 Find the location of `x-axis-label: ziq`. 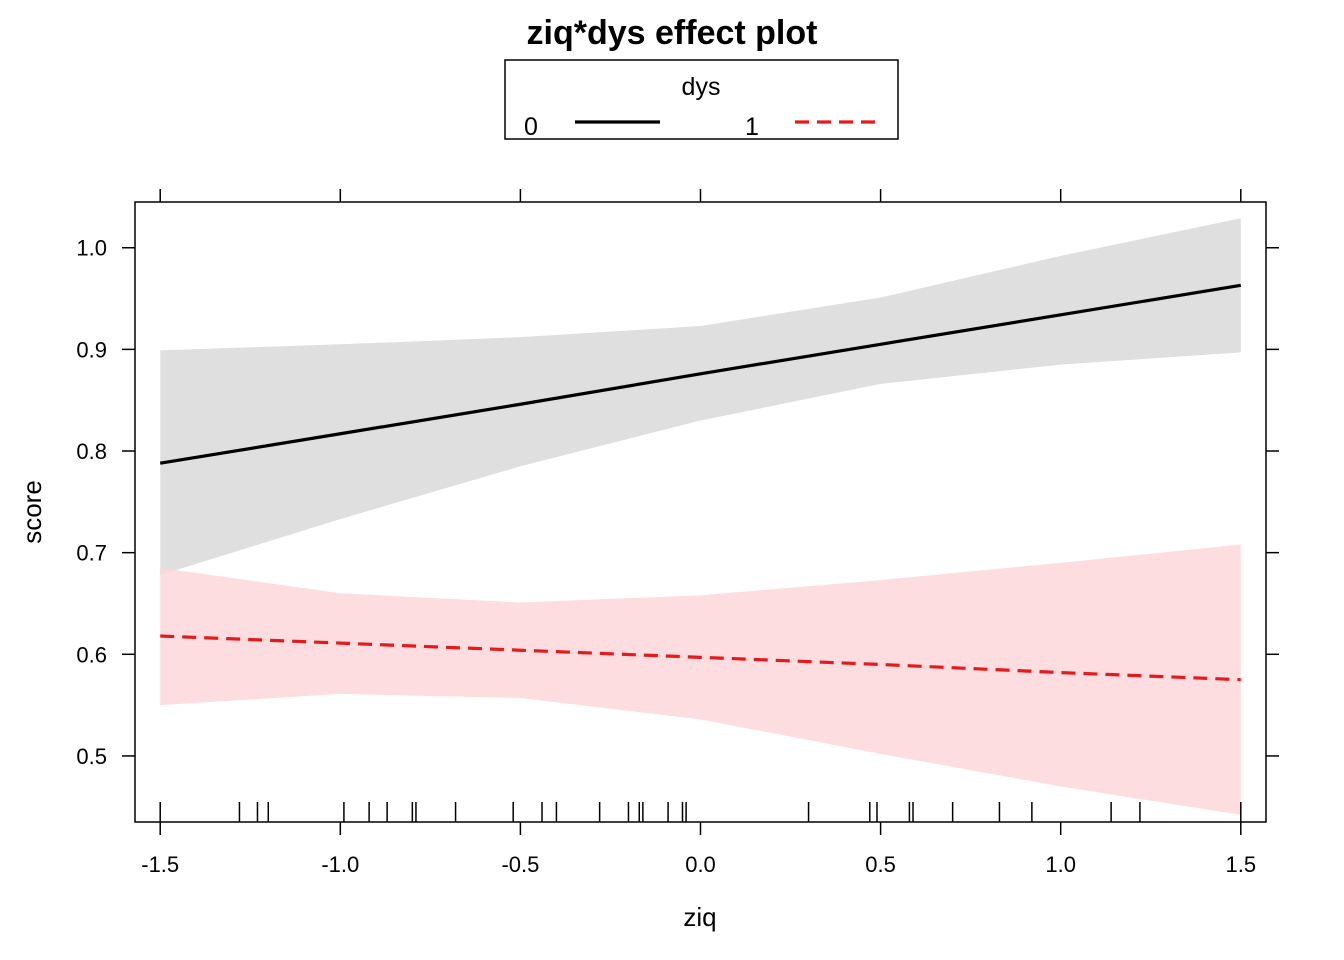

x-axis-label: ziq is located at coordinates (699, 917).